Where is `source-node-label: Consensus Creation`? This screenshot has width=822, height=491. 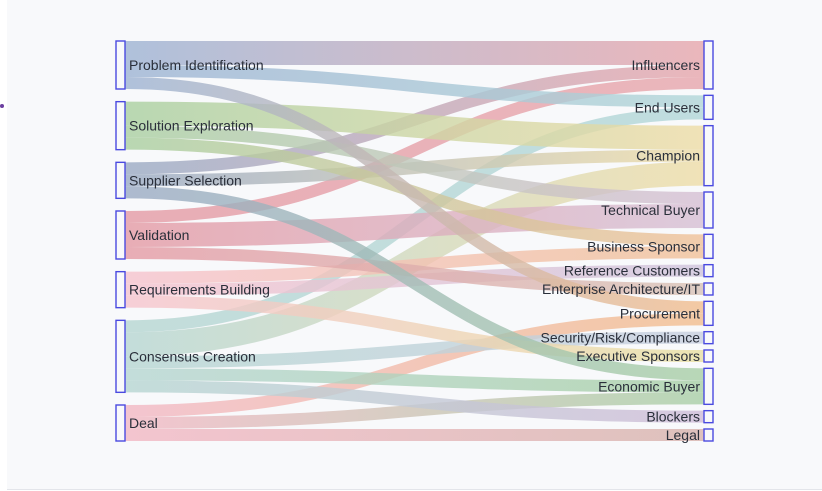 source-node-label: Consensus Creation is located at coordinates (192, 356).